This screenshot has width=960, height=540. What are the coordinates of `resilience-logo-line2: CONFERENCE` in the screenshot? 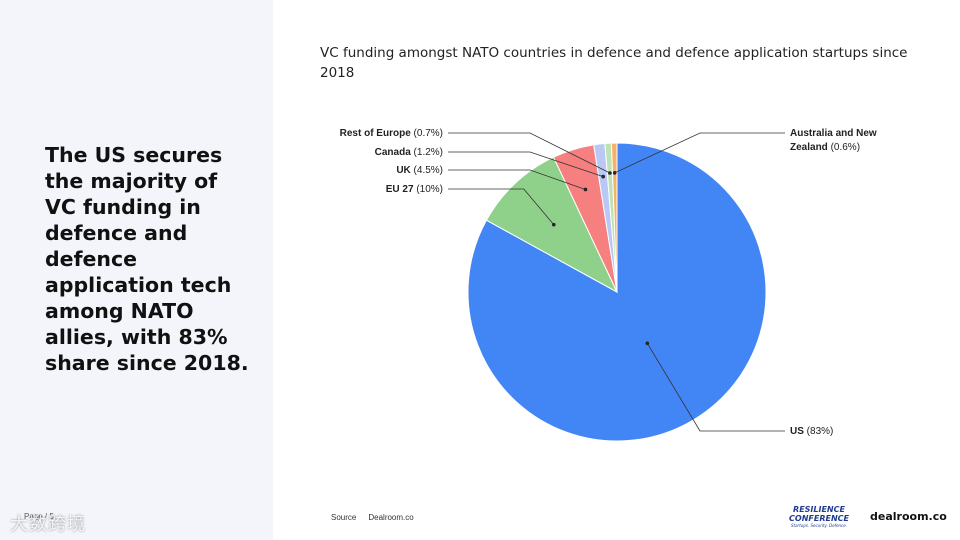 It's located at (819, 518).